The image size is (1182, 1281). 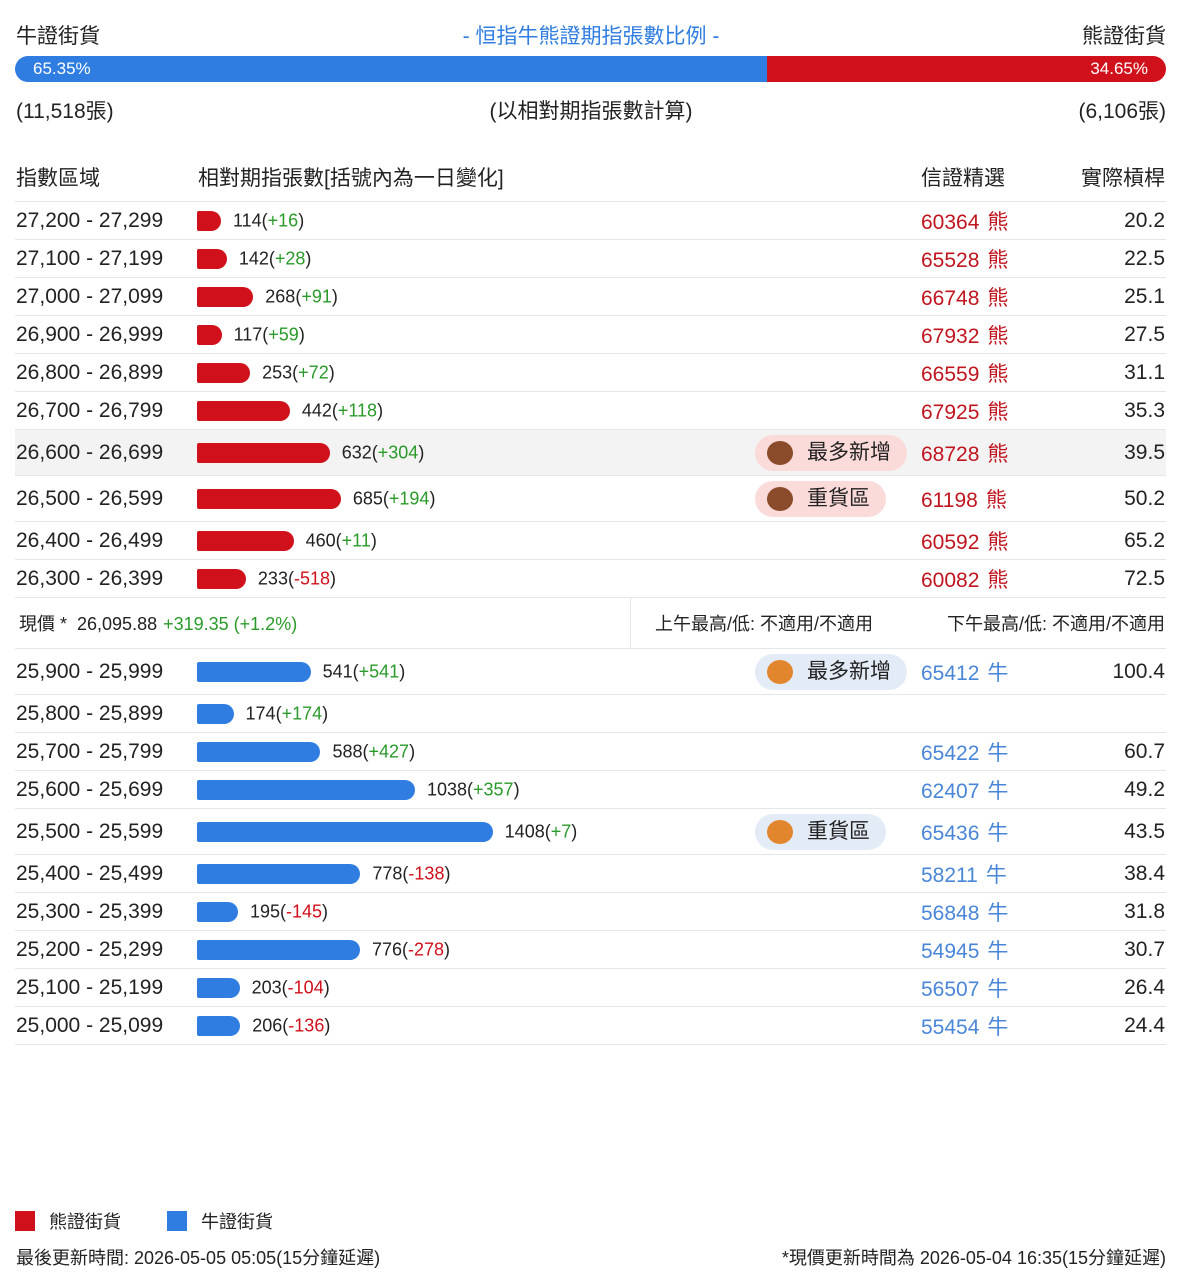 I want to click on code: 58211 牛, so click(x=964, y=874).